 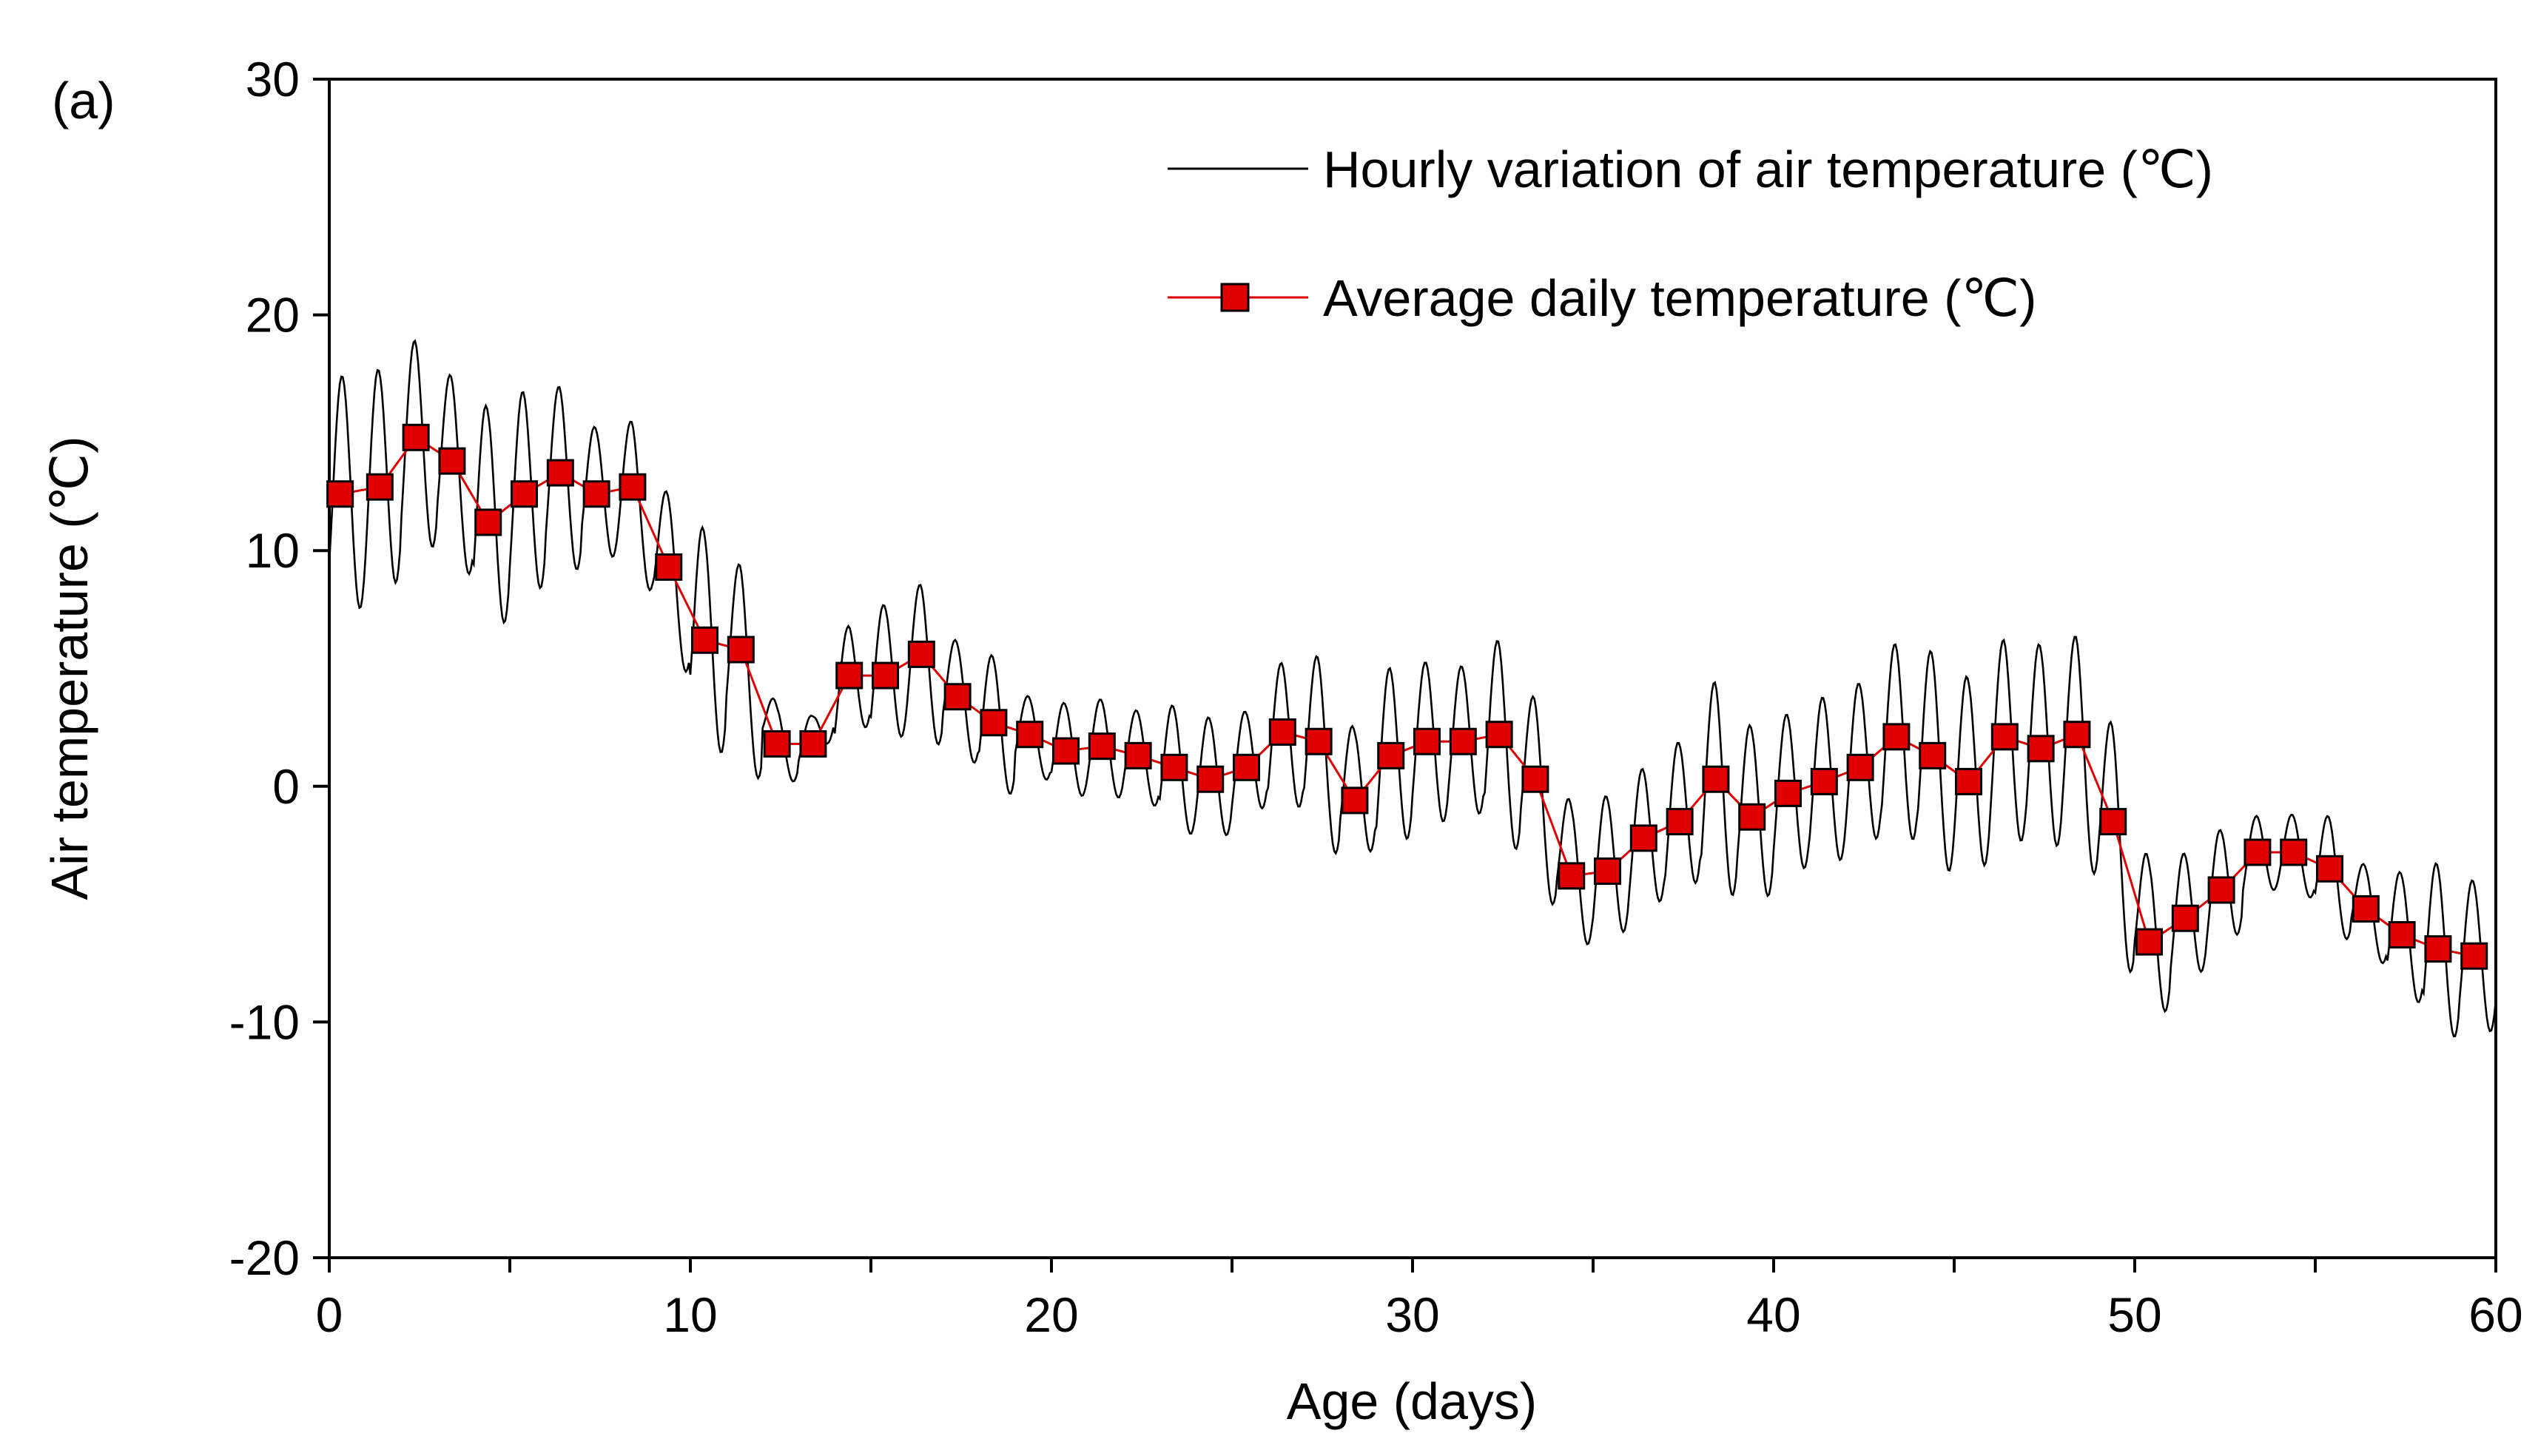 What do you see at coordinates (286, 787) in the screenshot?
I see `y-tick-label: 0` at bounding box center [286, 787].